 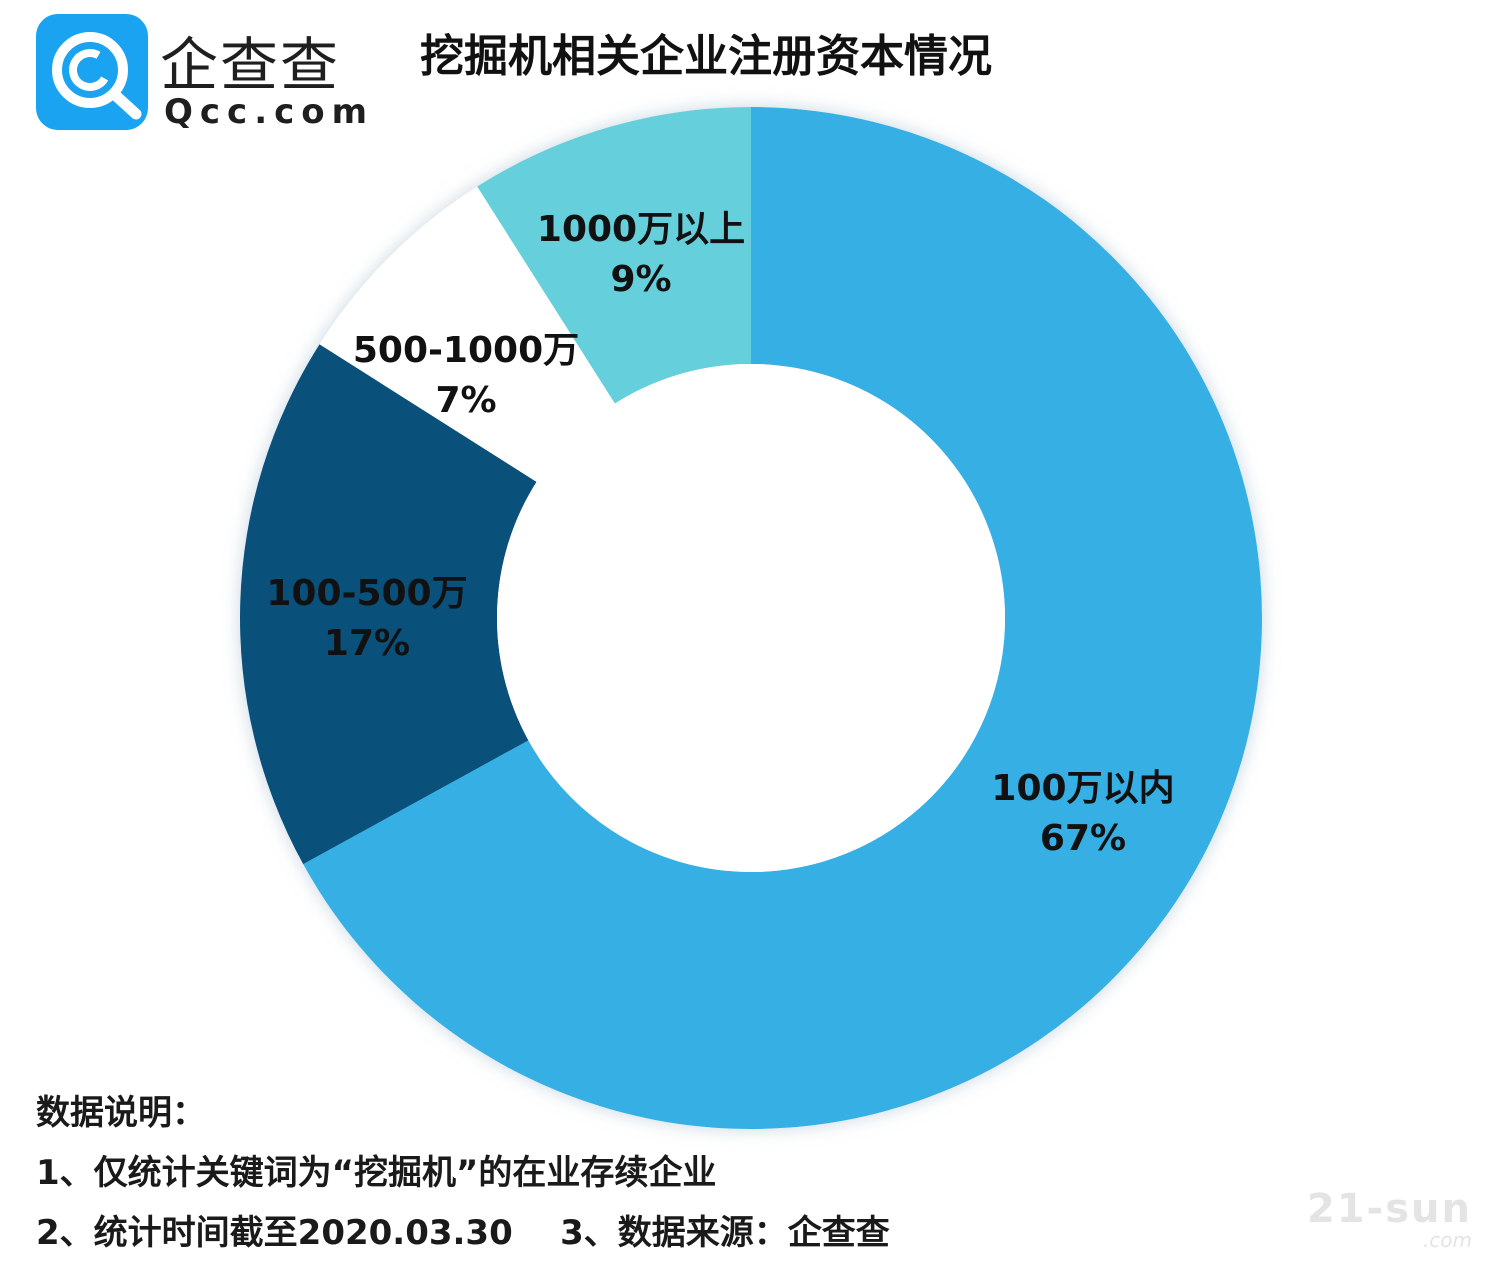 I want to click on donut-hole, so click(x=751, y=618).